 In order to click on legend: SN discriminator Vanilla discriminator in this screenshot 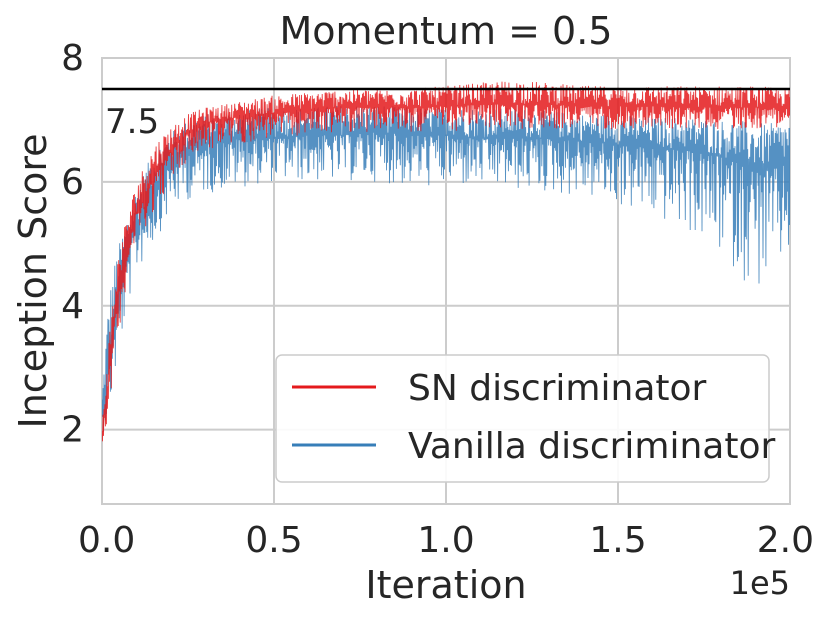, I will do `click(525, 418)`.